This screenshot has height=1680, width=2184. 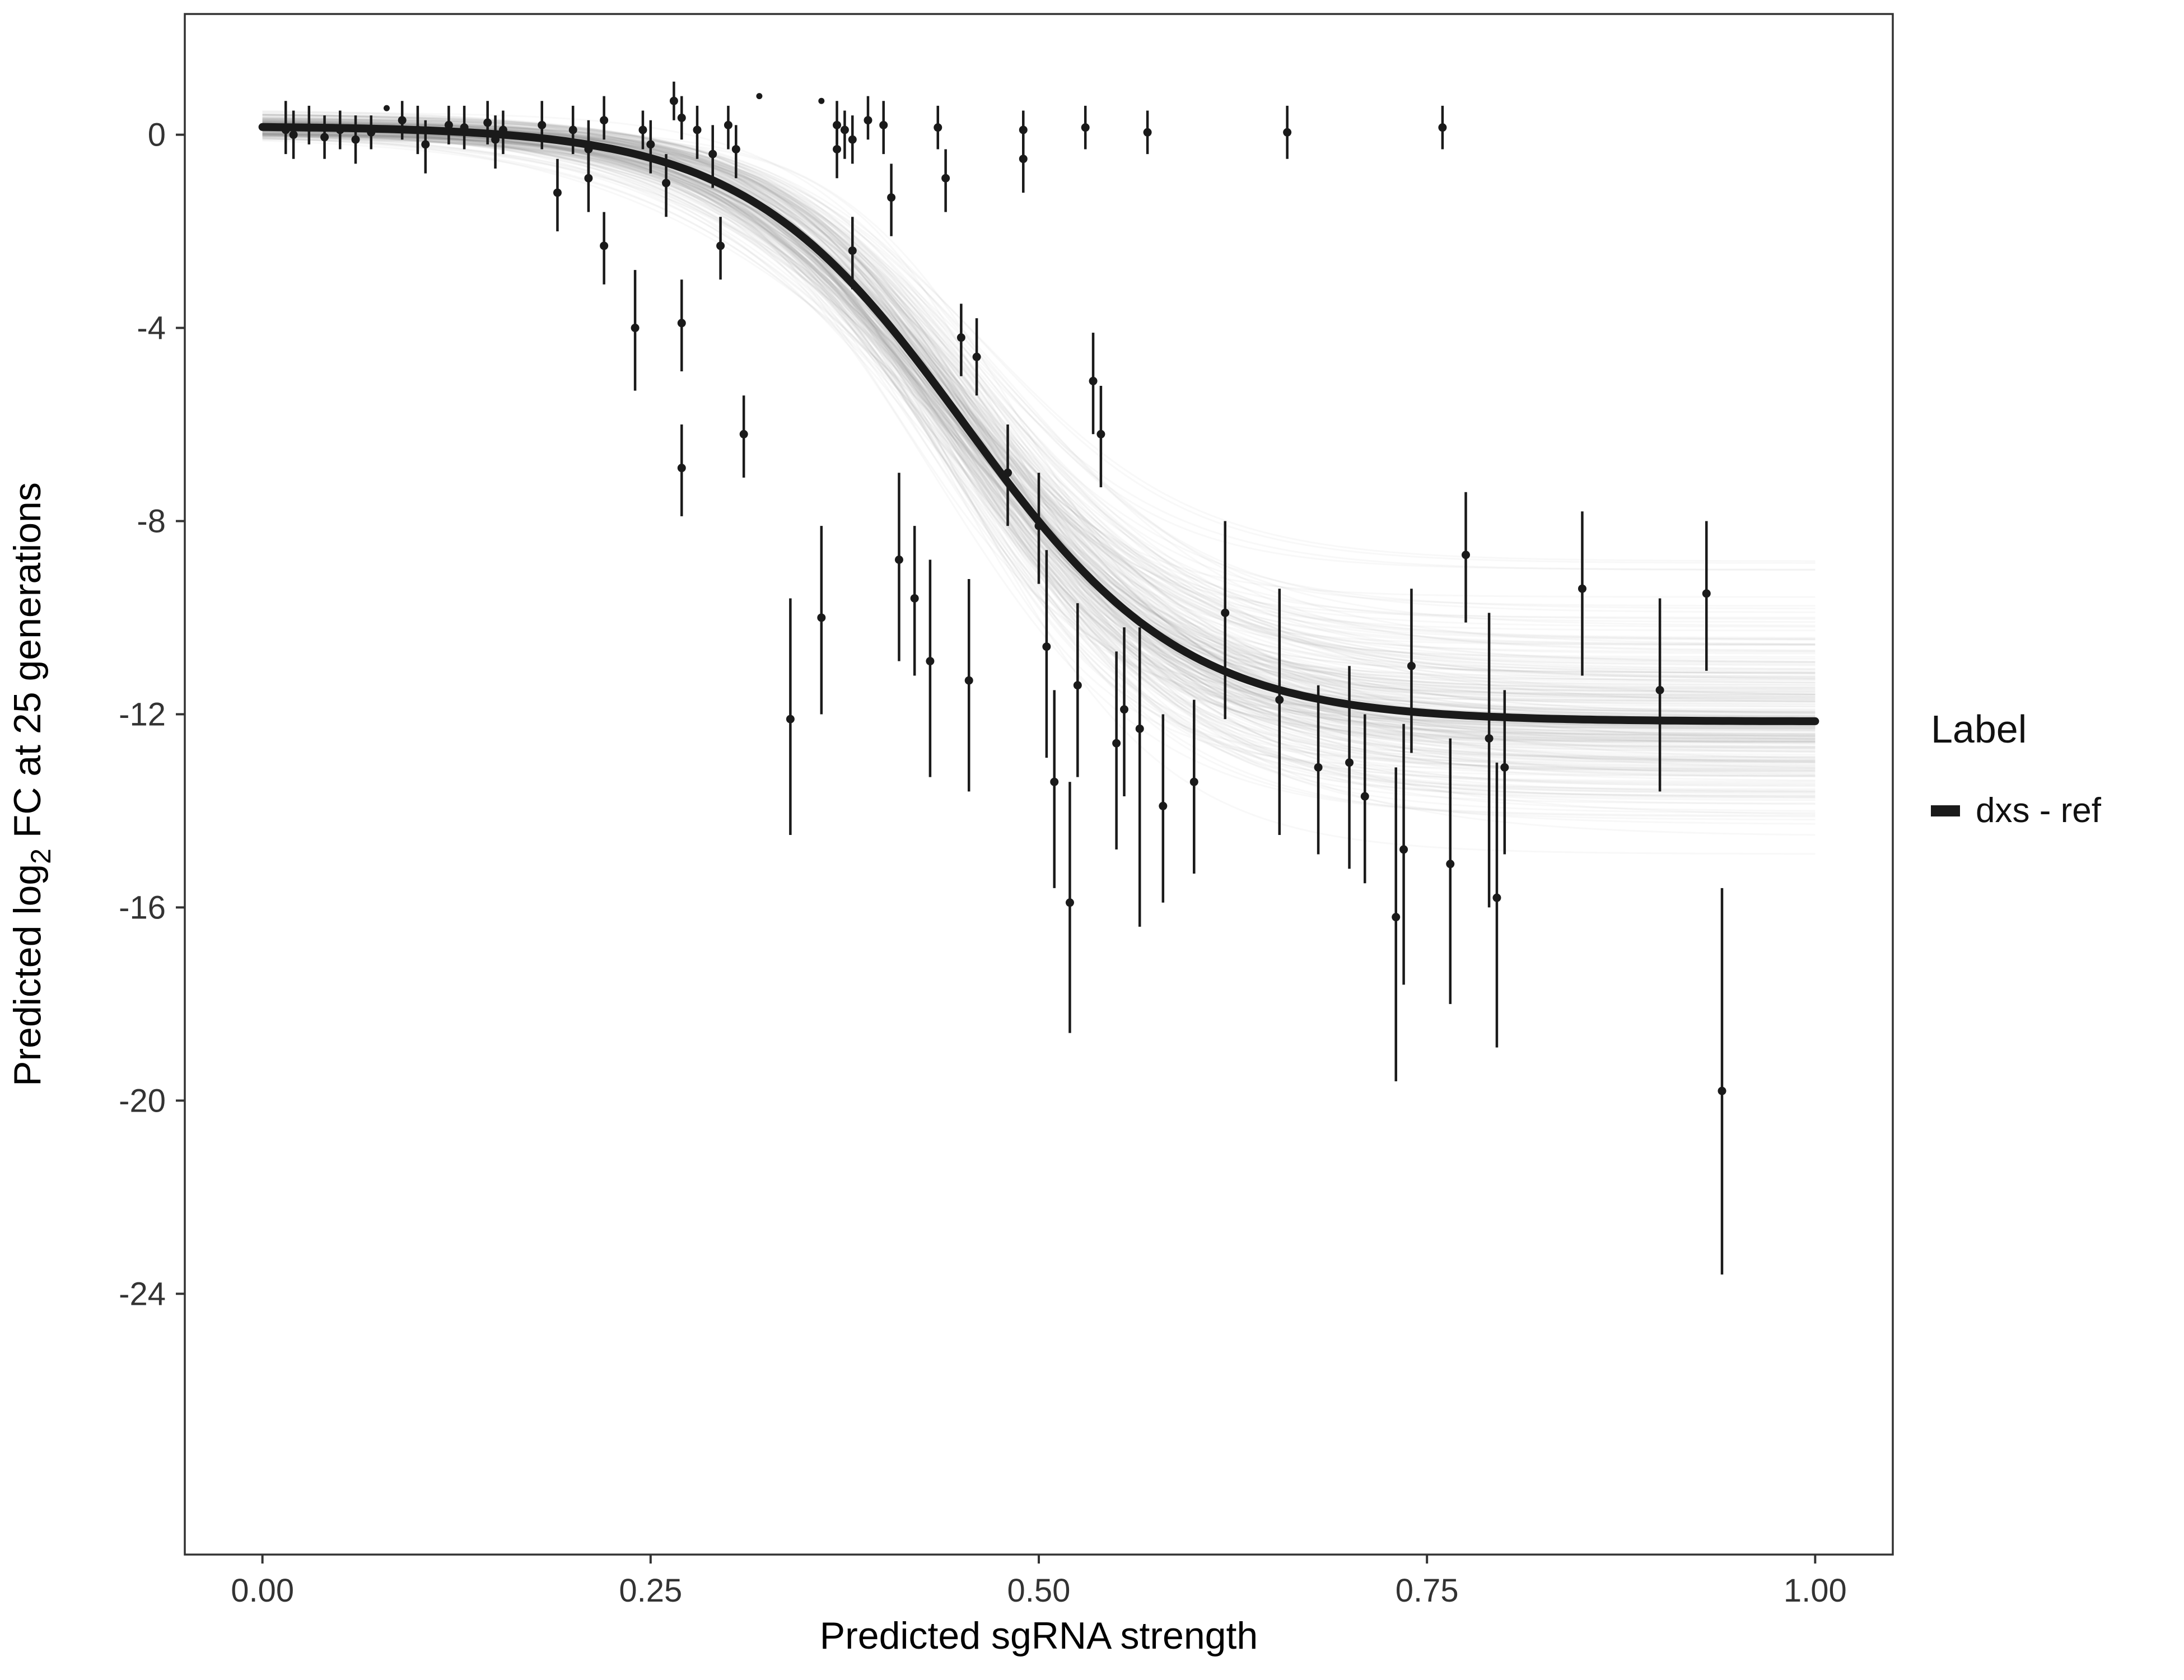 What do you see at coordinates (1946, 811) in the screenshot?
I see `legend-line-key-icon` at bounding box center [1946, 811].